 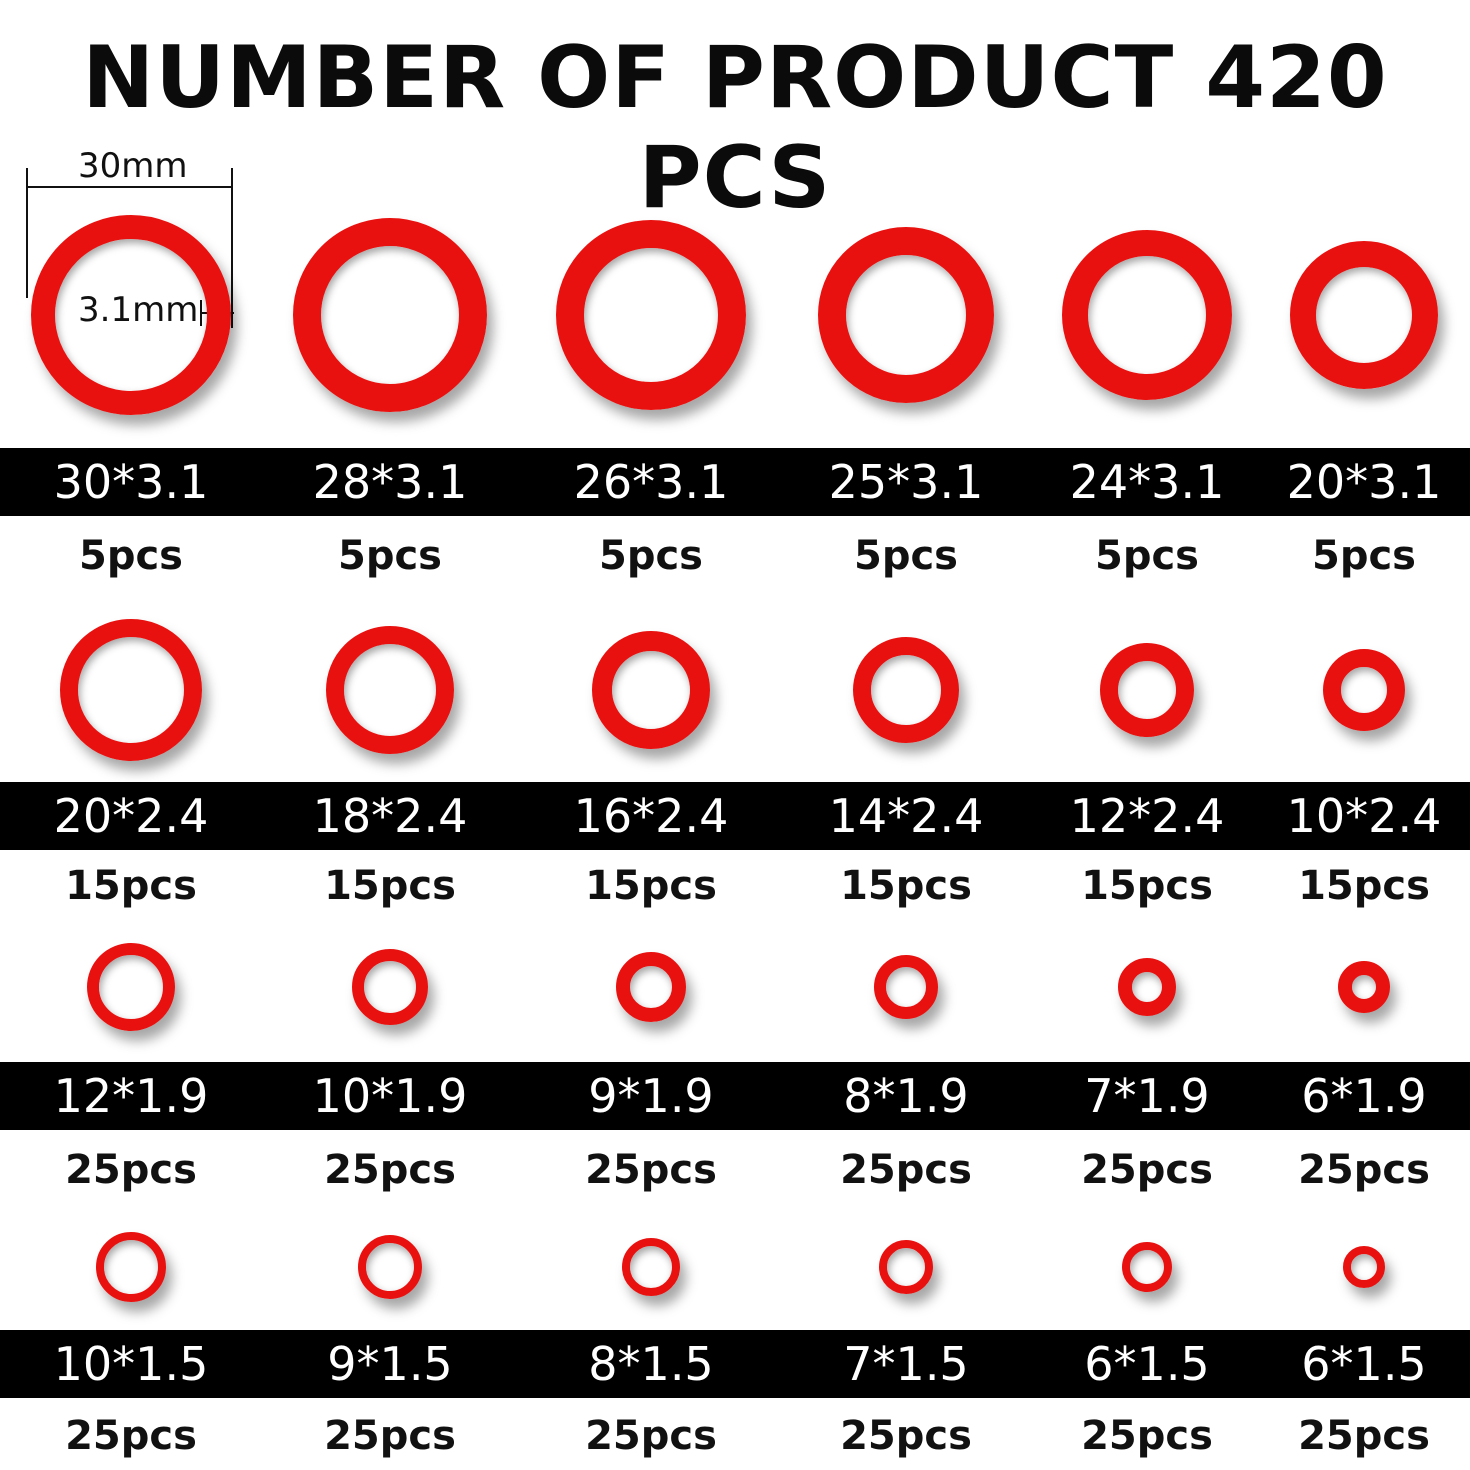 I want to click on size-label: 25*3.1, so click(x=906, y=482).